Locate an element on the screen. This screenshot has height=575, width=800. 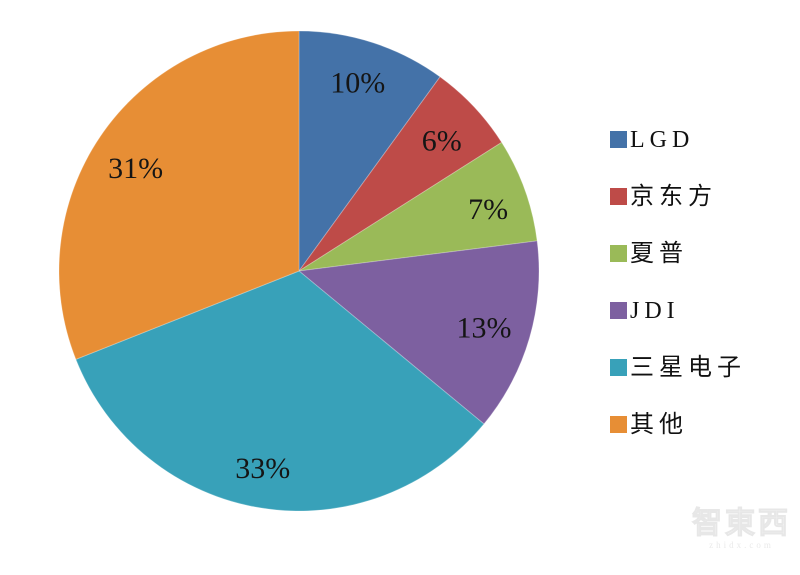
chart-legend: LGD 京东方夏普 JDI 三星电子其他 is located at coordinates (678, 295).